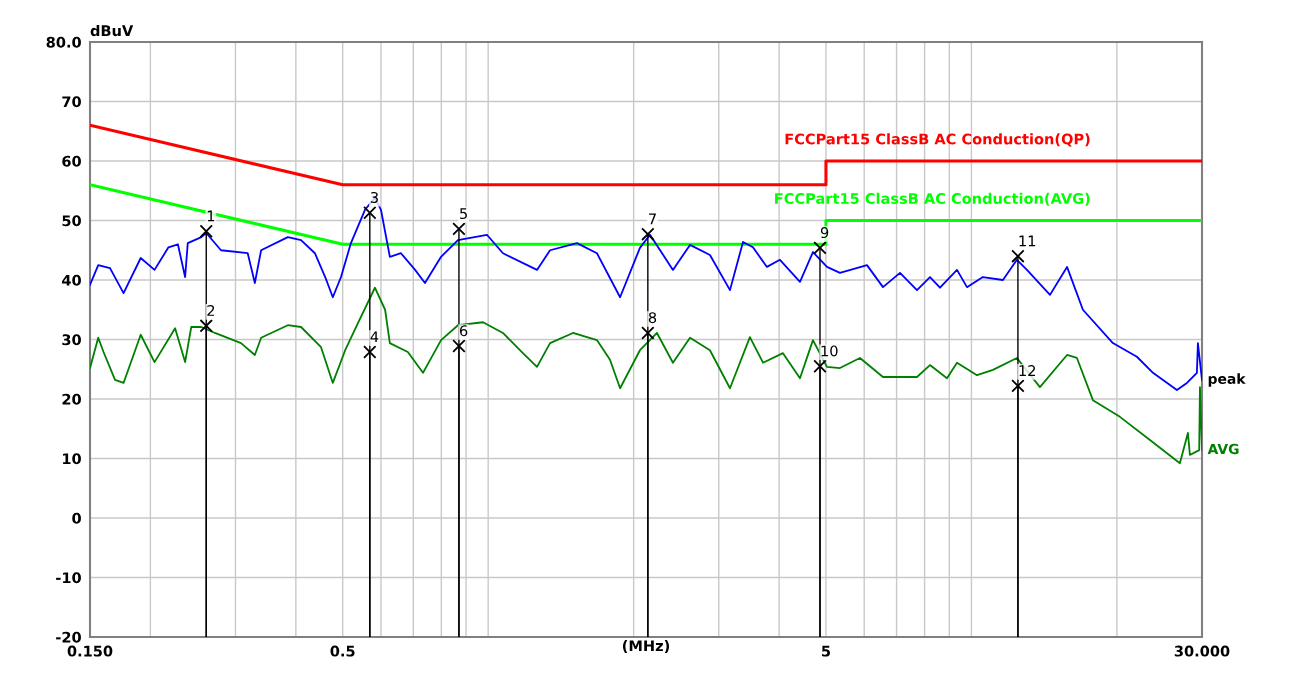 The width and height of the screenshot is (1293, 674). I want to click on x-tick-label: 0.5, so click(342, 651).